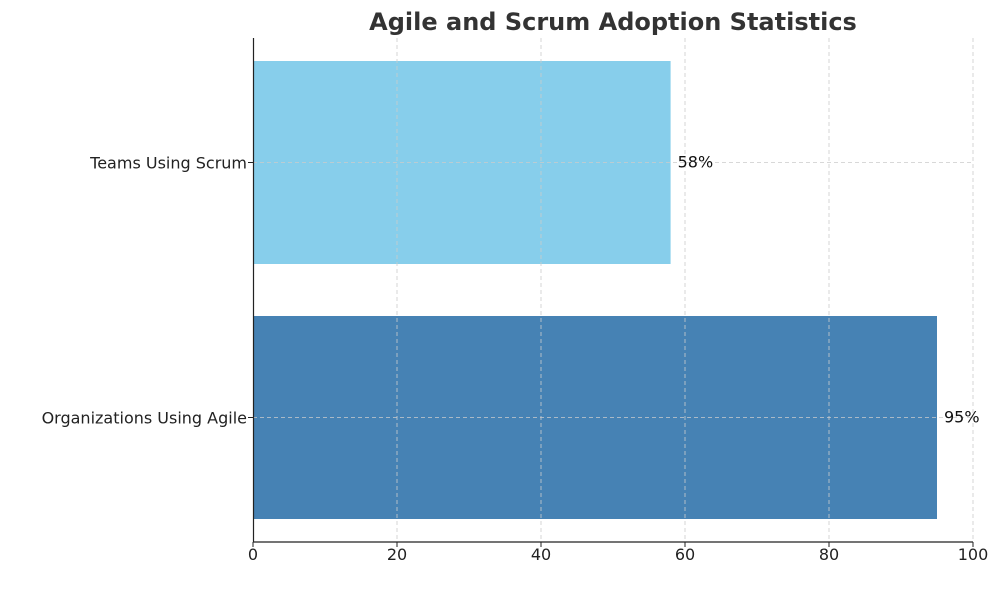 The image size is (999, 600). What do you see at coordinates (613, 22) in the screenshot?
I see `chart-title: Agile and Scrum Adoption Statistics` at bounding box center [613, 22].